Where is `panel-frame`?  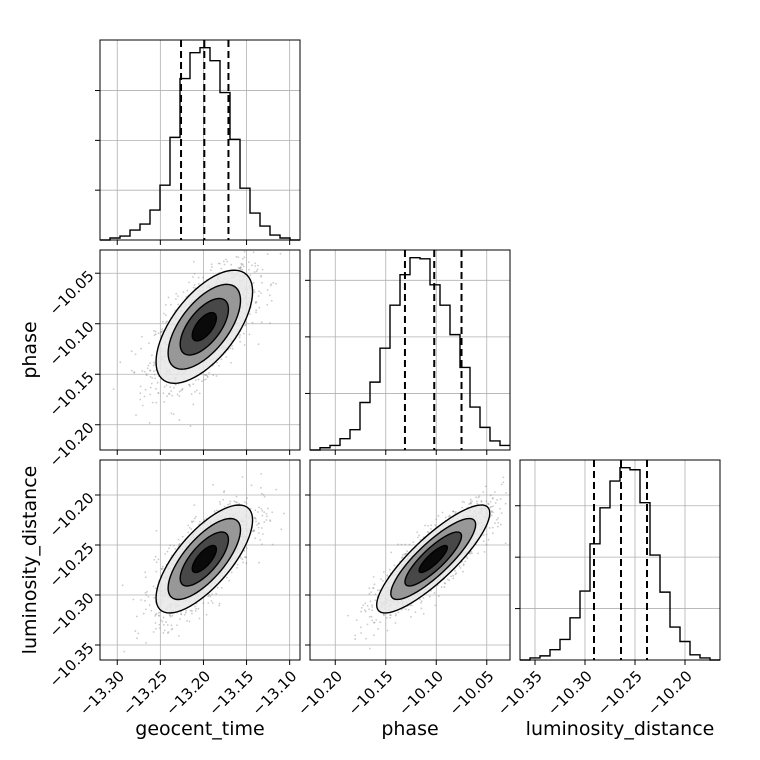 panel-frame is located at coordinates (200, 140).